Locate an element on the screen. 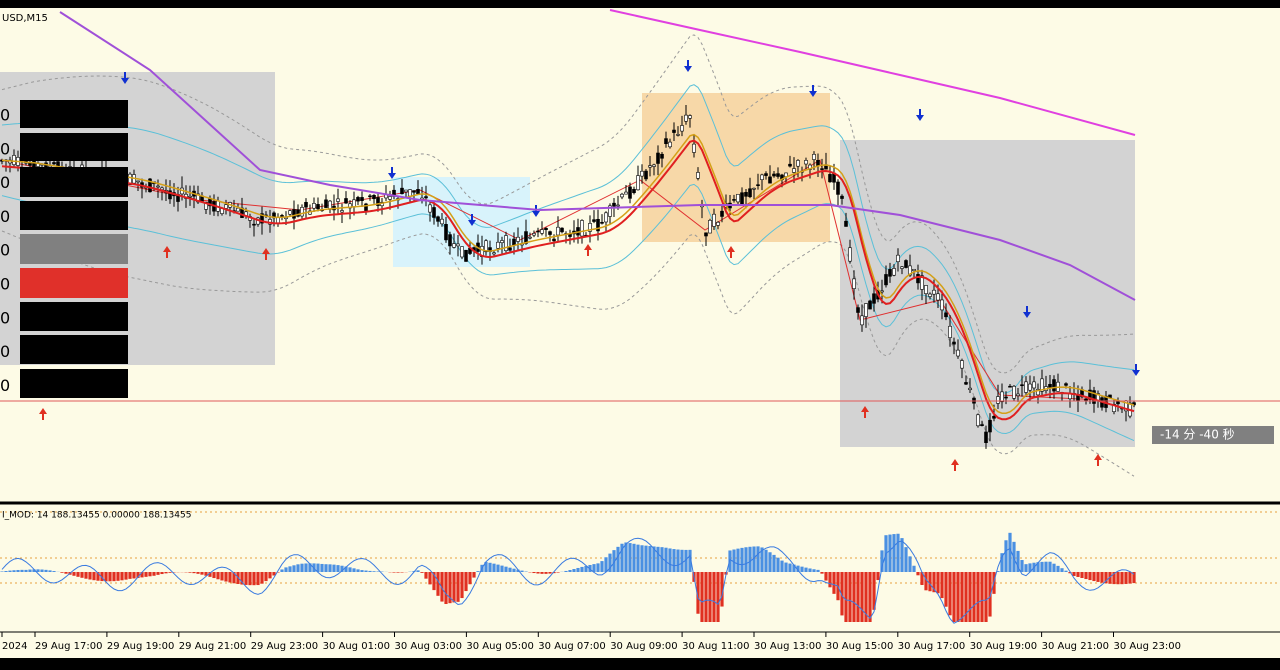  status-bar is located at coordinates (640, 664).